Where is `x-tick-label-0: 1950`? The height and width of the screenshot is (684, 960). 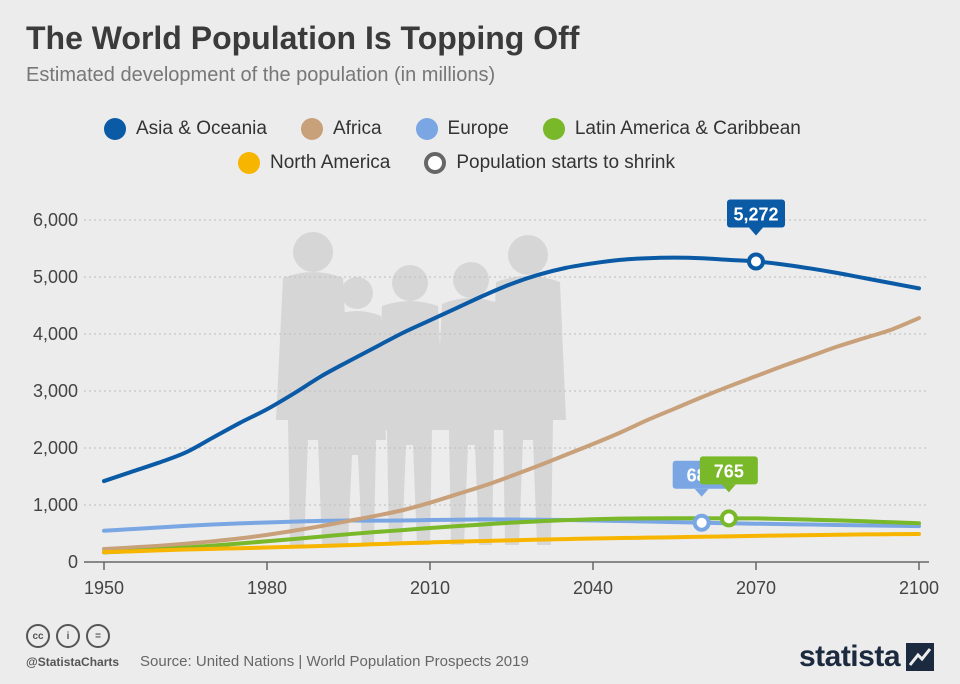
x-tick-label-0: 1950 is located at coordinates (104, 588).